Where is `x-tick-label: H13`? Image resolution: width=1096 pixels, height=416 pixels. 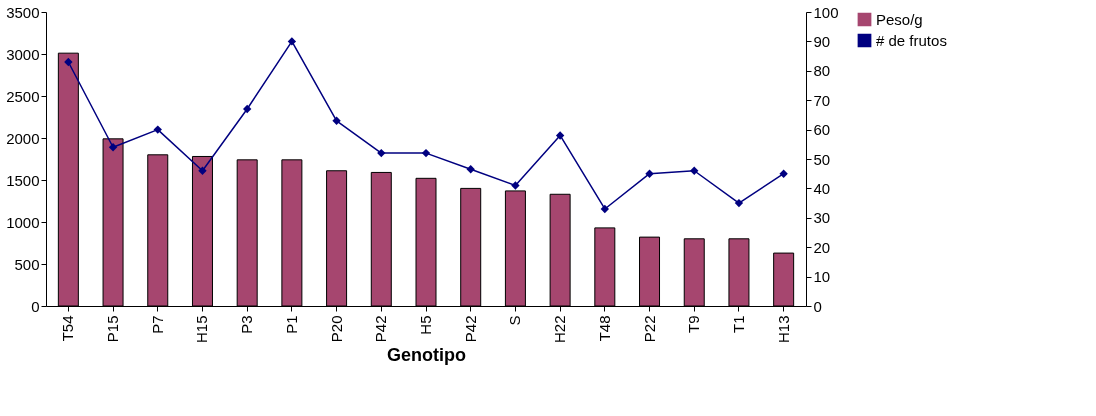
x-tick-label: H13 is located at coordinates (783, 329).